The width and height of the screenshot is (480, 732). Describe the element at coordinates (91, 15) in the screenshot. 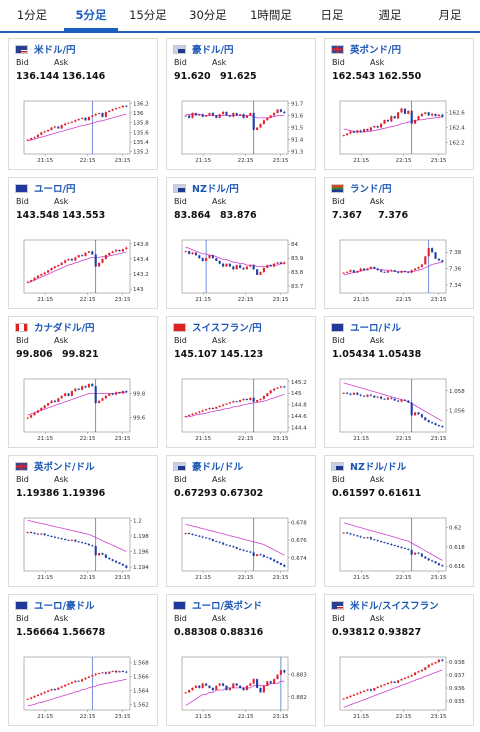

I see `tab-1: 5分足` at that location.